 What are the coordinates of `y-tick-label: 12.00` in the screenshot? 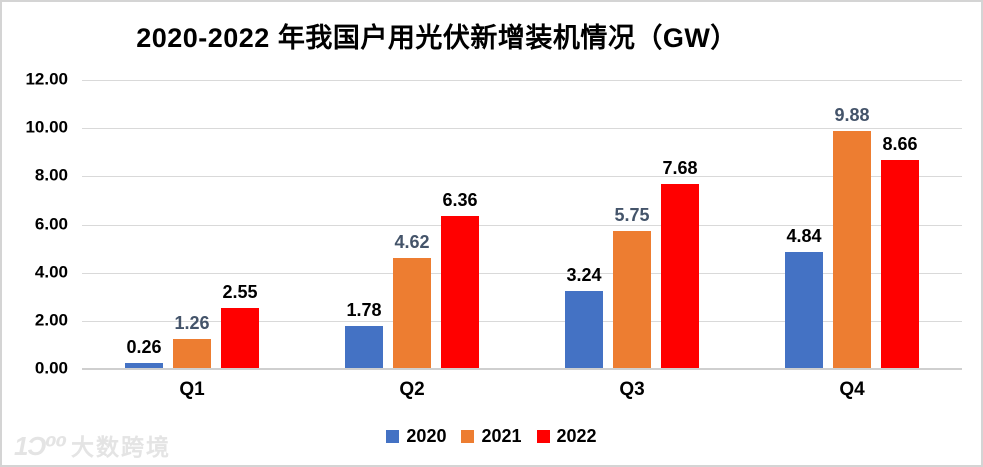 It's located at (46, 79).